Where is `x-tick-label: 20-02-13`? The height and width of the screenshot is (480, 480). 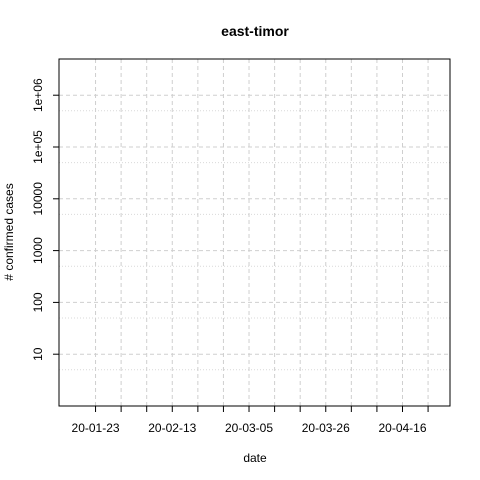 x-tick-label: 20-02-13 is located at coordinates (172, 428).